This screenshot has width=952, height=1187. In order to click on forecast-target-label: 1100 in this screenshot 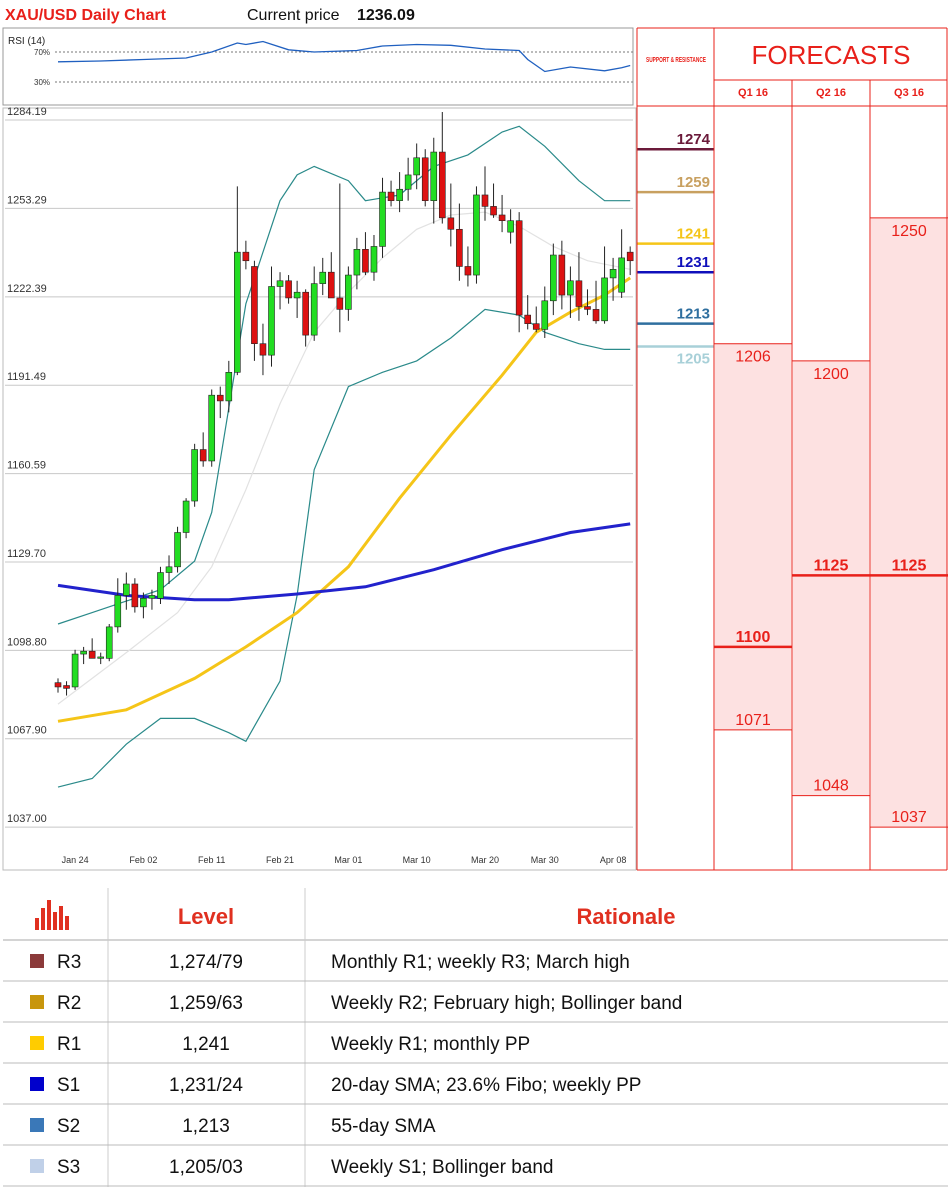, I will do `click(753, 637)`.